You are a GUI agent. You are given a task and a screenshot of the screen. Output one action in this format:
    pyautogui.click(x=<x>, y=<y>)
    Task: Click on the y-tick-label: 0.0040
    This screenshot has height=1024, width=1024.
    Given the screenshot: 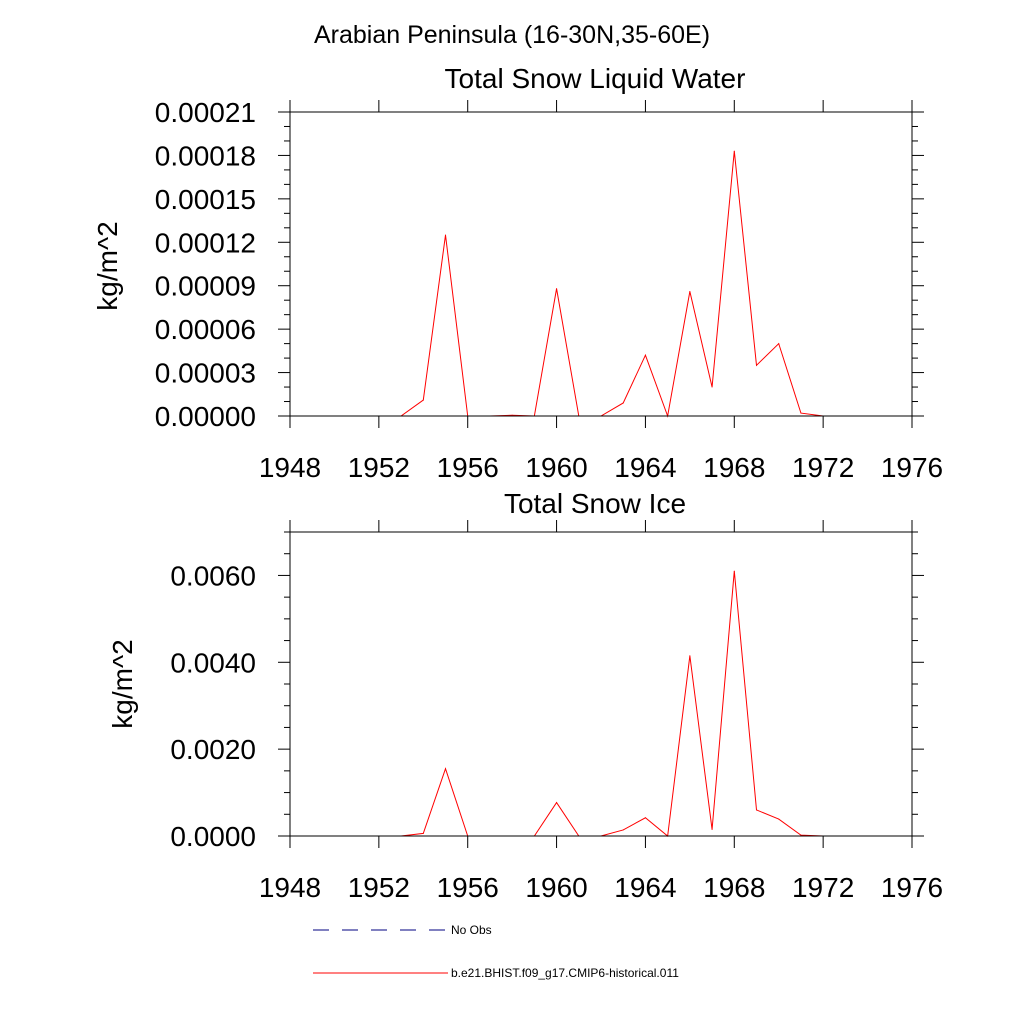 What is the action you would take?
    pyautogui.click(x=213, y=662)
    